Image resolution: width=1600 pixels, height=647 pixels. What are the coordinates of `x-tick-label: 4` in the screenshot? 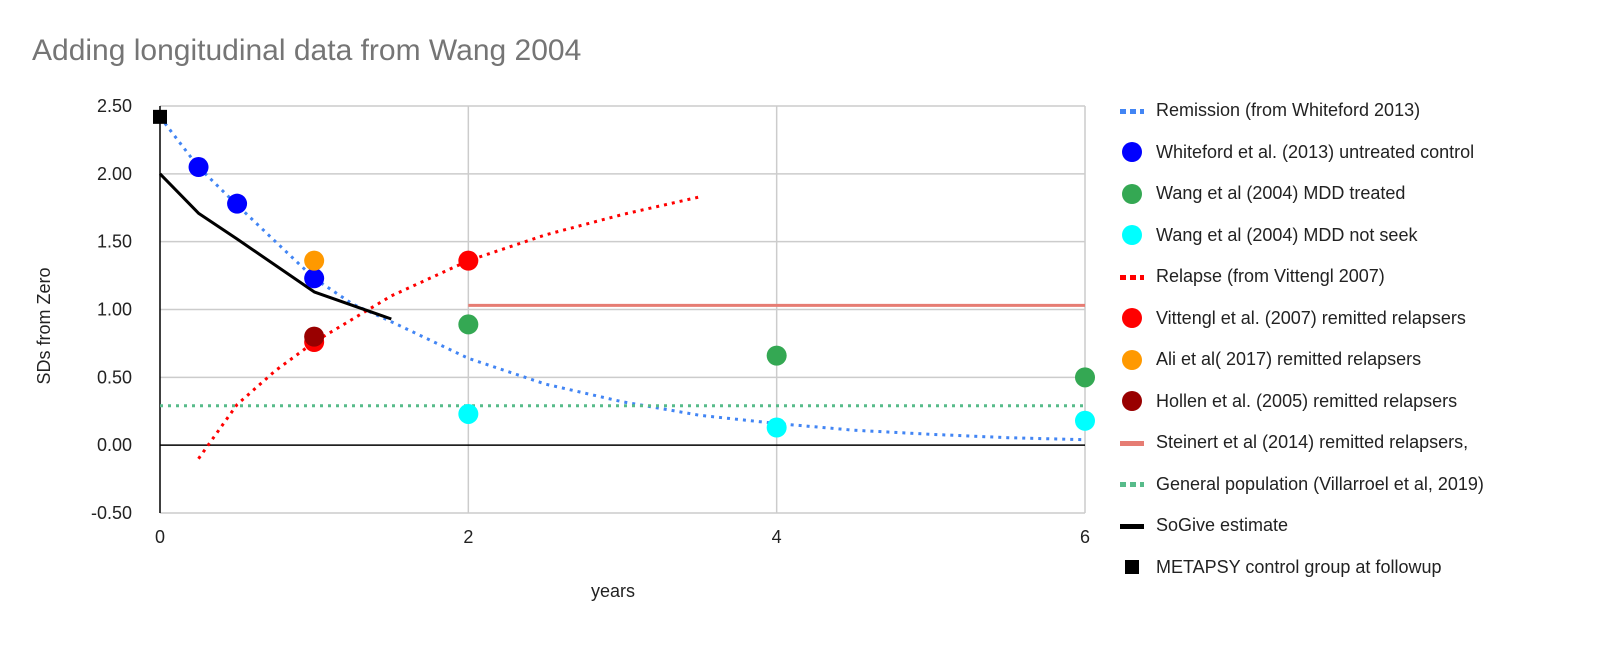 It's located at (777, 537).